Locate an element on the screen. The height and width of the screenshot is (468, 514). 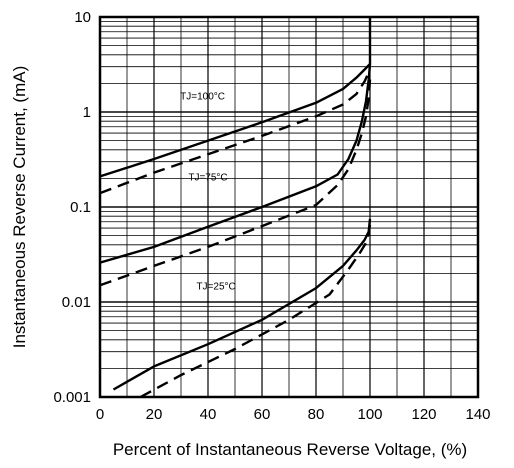
x-tick-label: 20 is located at coordinates (154, 414).